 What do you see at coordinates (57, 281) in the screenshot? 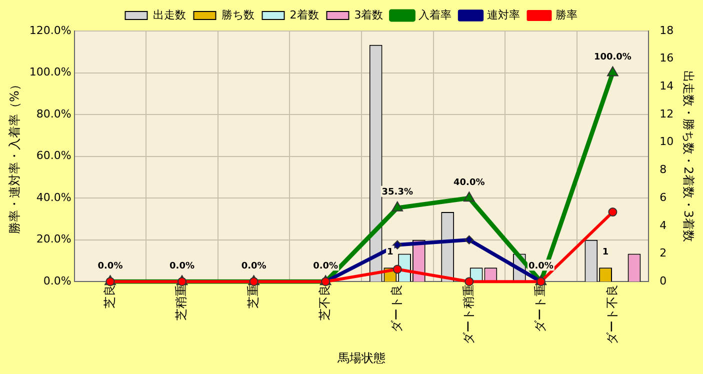
I see `y-tick-label: 0.0%` at bounding box center [57, 281].